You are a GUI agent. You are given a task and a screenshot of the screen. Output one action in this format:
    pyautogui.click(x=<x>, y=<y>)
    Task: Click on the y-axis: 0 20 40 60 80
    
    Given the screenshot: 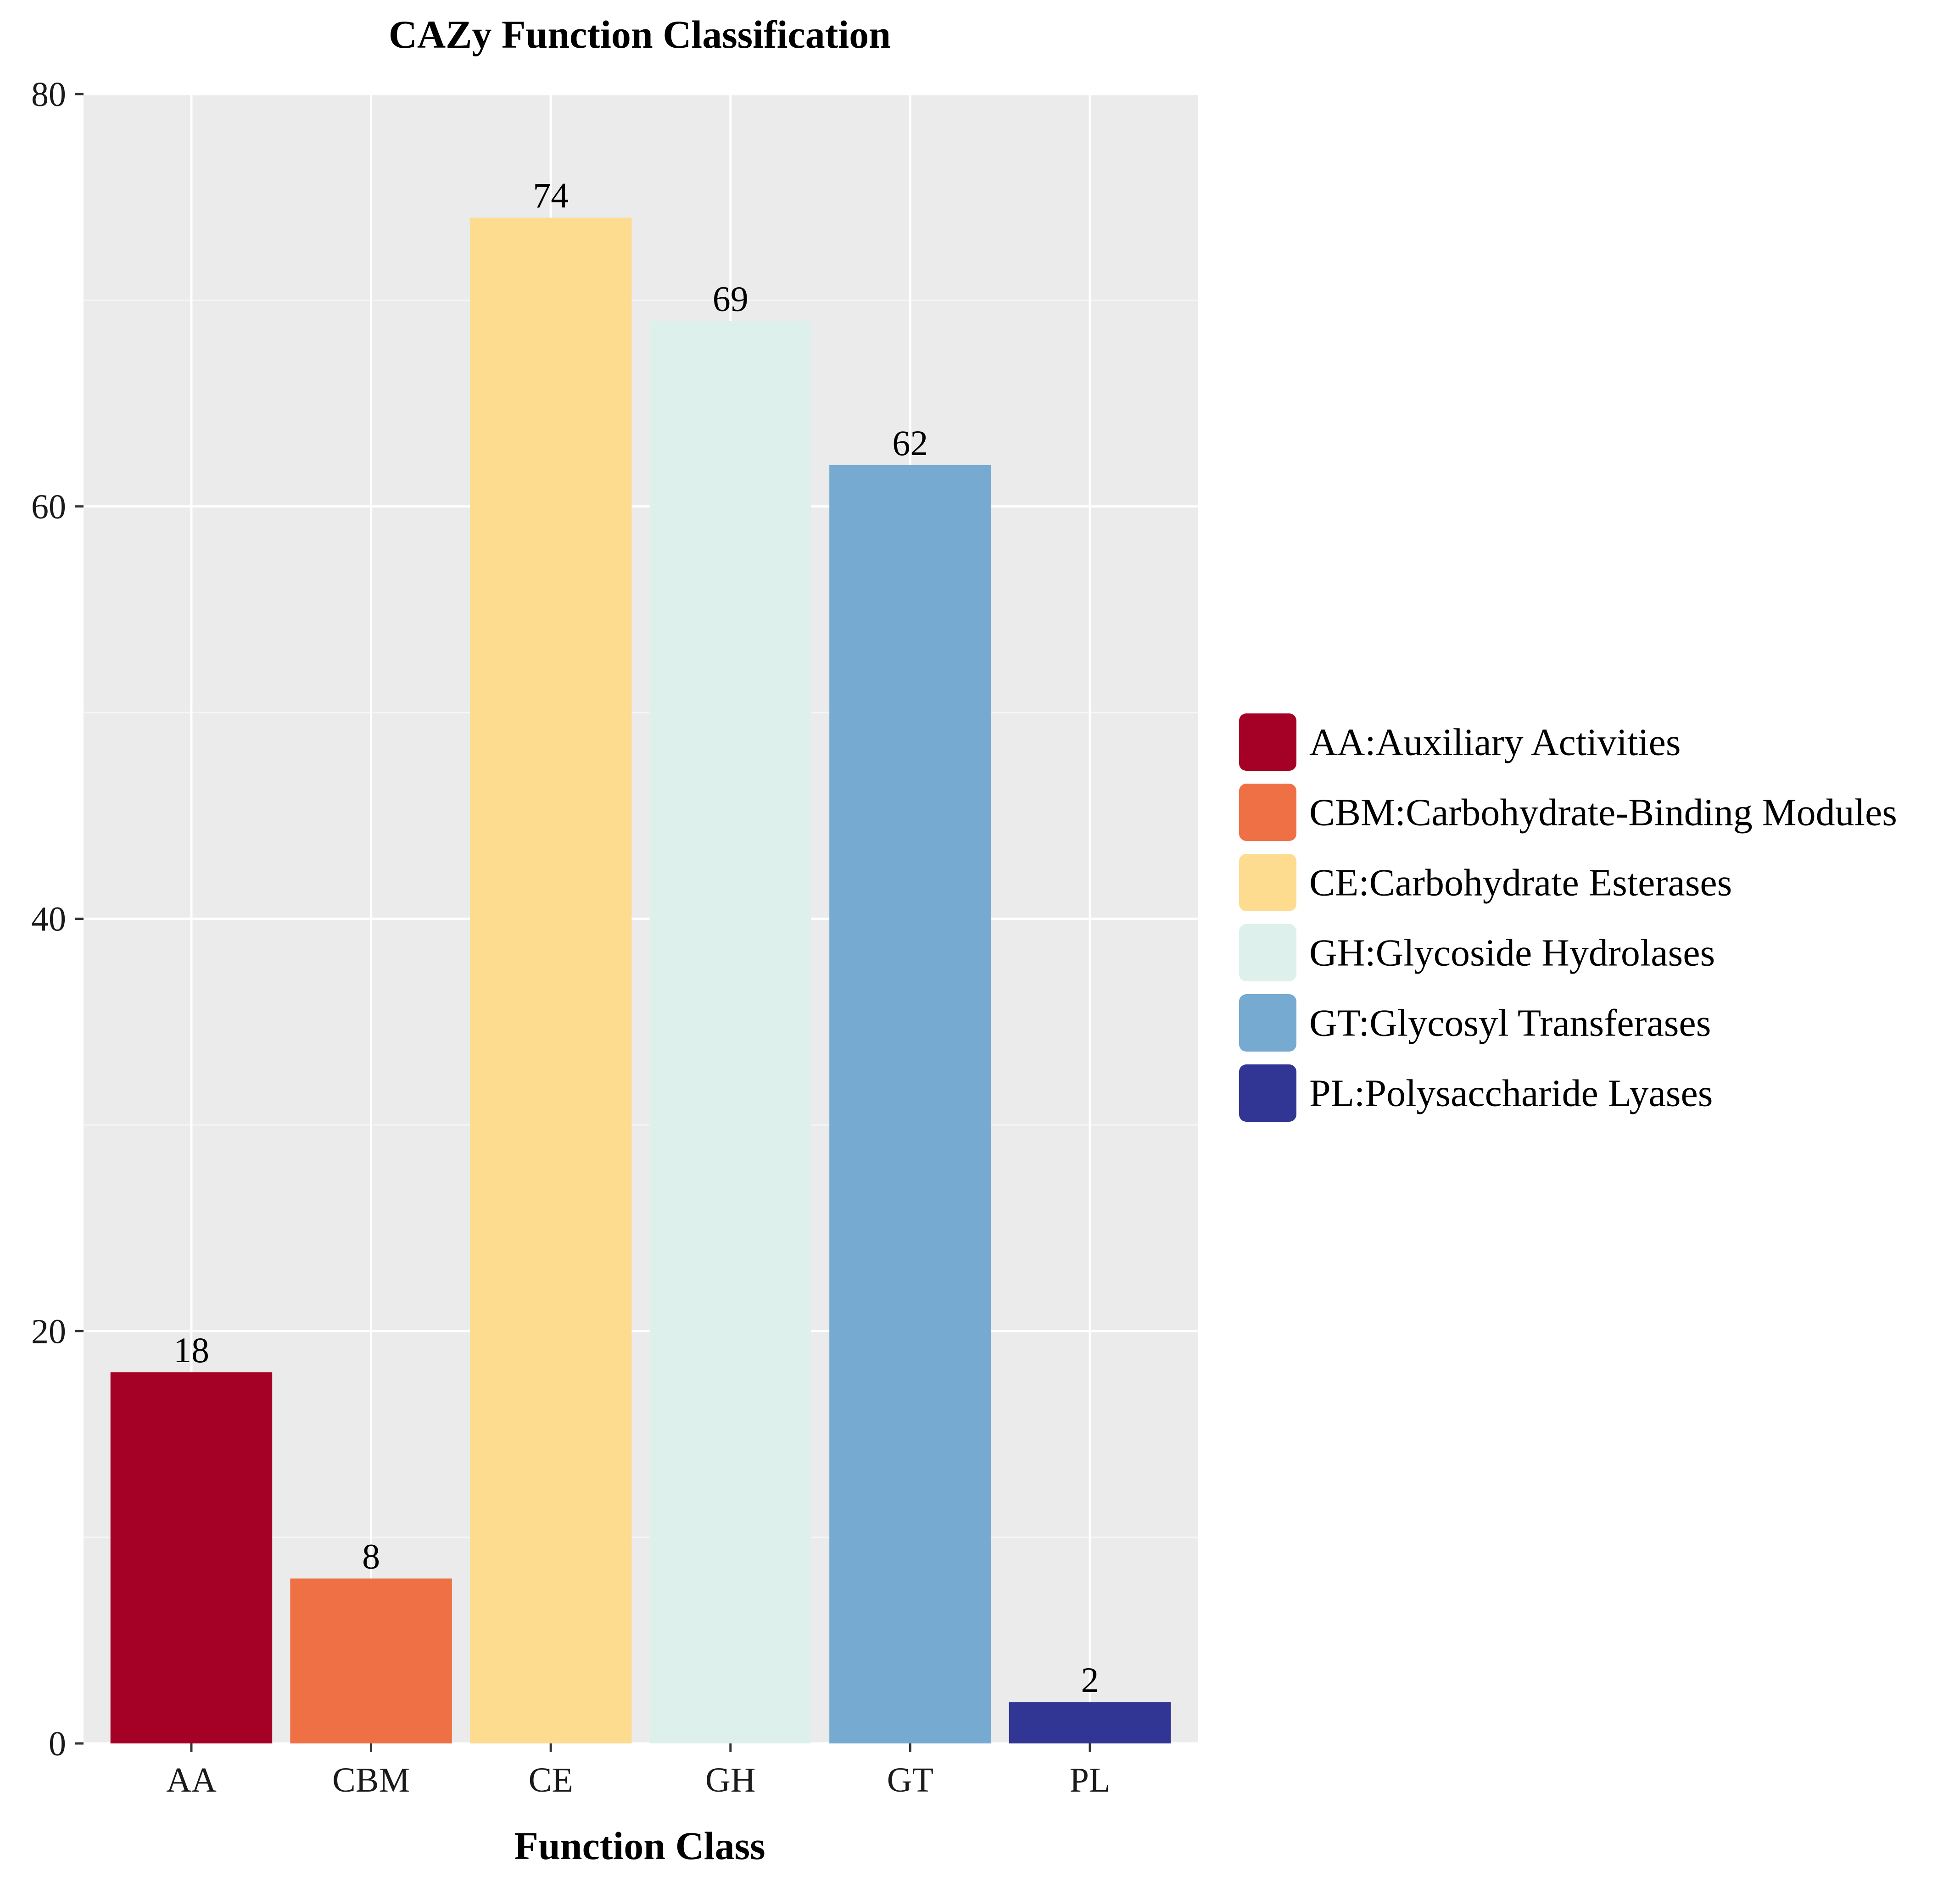 What is the action you would take?
    pyautogui.click(x=57, y=919)
    